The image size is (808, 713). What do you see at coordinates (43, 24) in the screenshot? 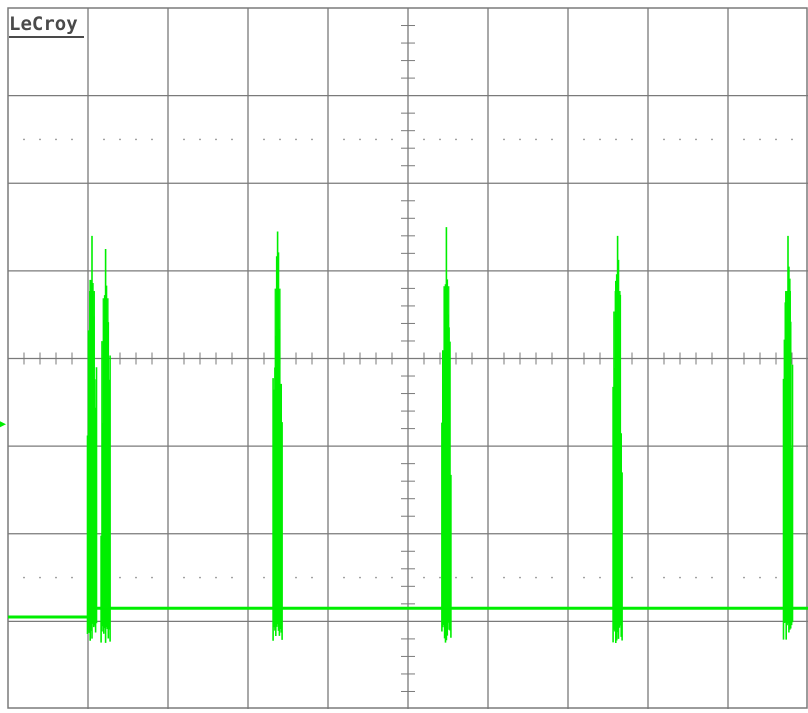
I see `lecroy-logo: LeCroy` at bounding box center [43, 24].